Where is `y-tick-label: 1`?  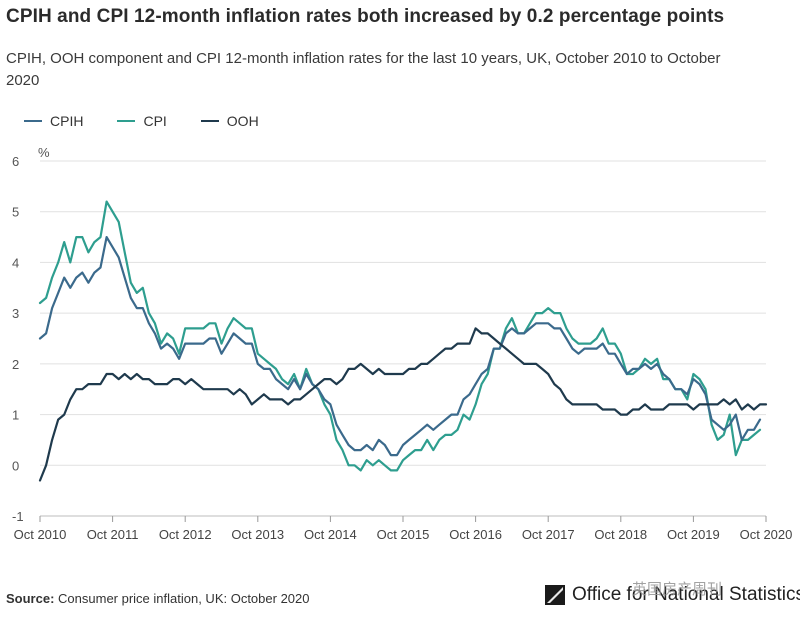 y-tick-label: 1 is located at coordinates (15, 415).